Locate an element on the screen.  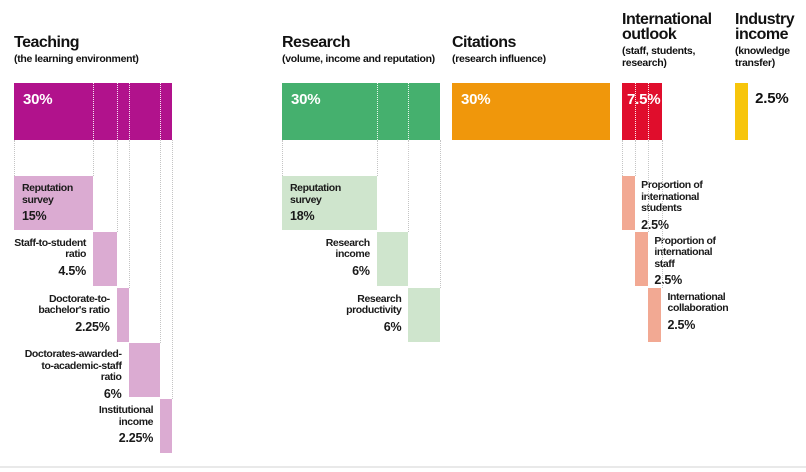
industry-income-weight-value: 2.5% is located at coordinates (772, 98).